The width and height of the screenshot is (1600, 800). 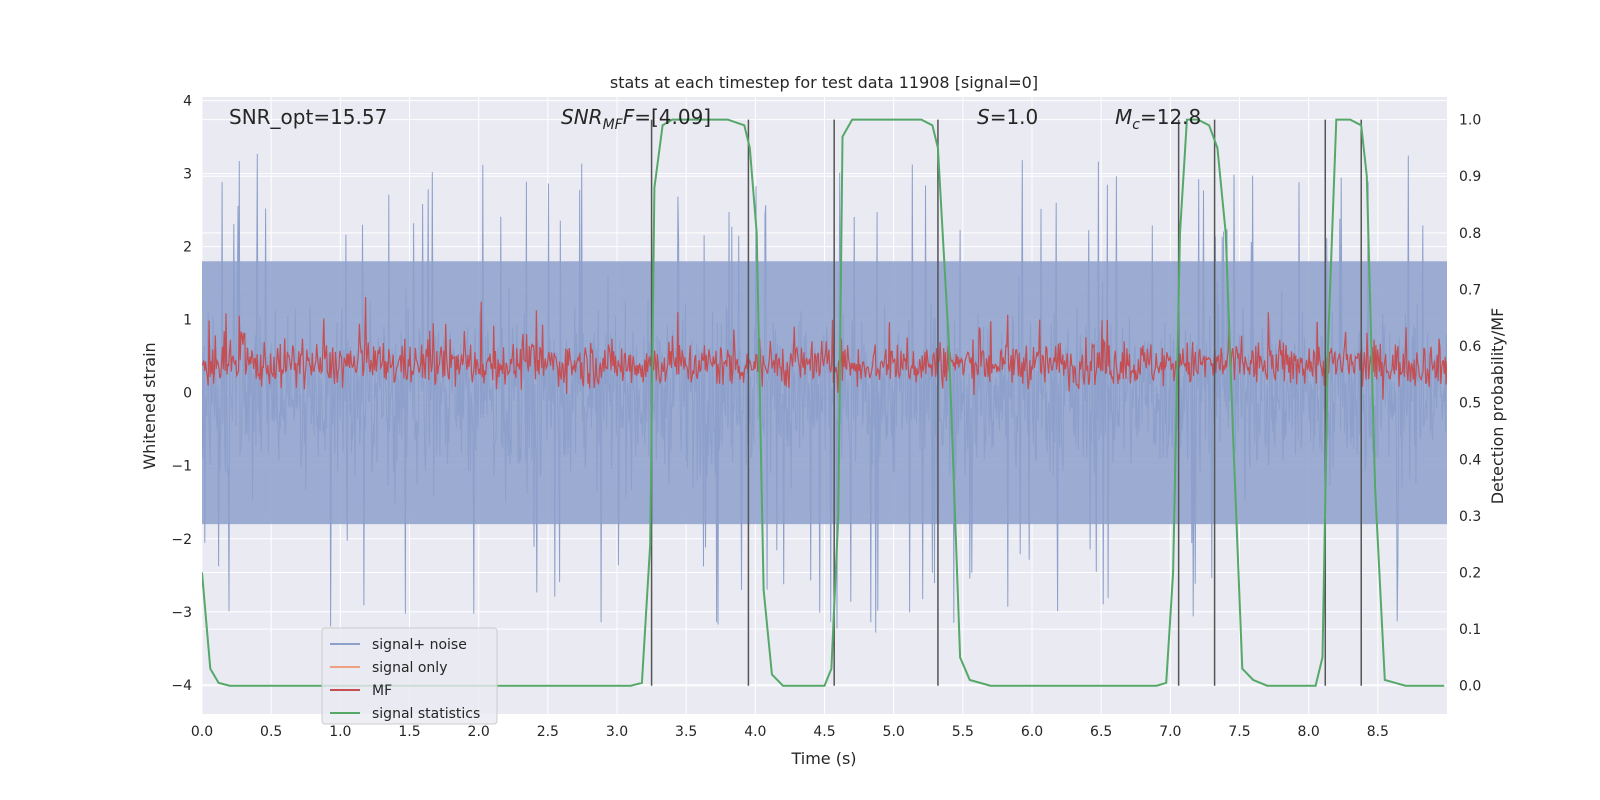 I want to click on y2-tick-label: 0.7, so click(x=1470, y=290).